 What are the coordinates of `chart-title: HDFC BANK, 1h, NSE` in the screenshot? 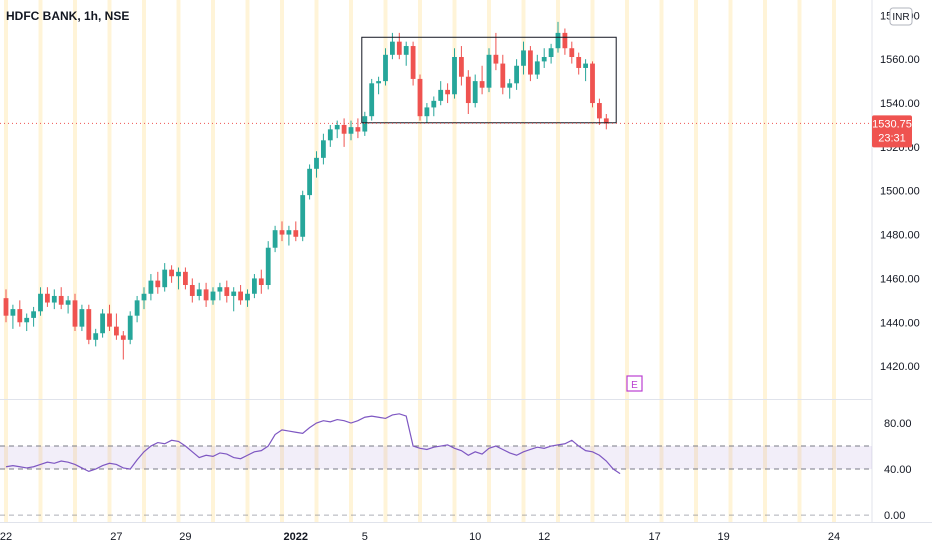 It's located at (67, 16).